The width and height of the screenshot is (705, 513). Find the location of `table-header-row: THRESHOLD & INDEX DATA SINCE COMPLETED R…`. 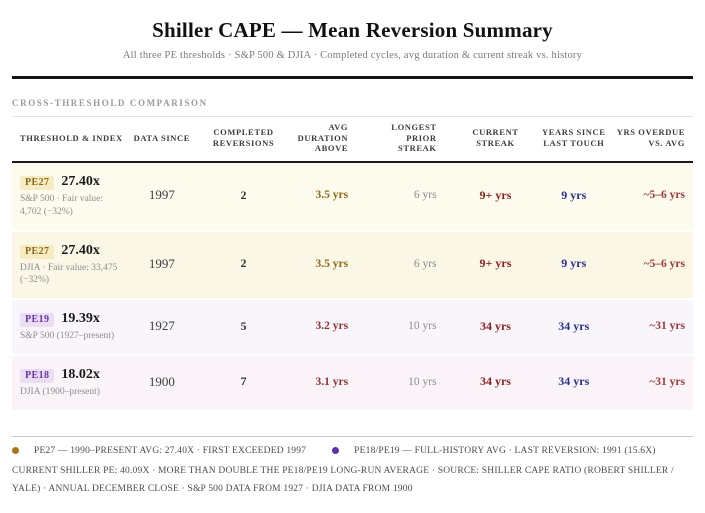

table-header-row: THRESHOLD & INDEX DATA SINCE COMPLETED R… is located at coordinates (352, 139).